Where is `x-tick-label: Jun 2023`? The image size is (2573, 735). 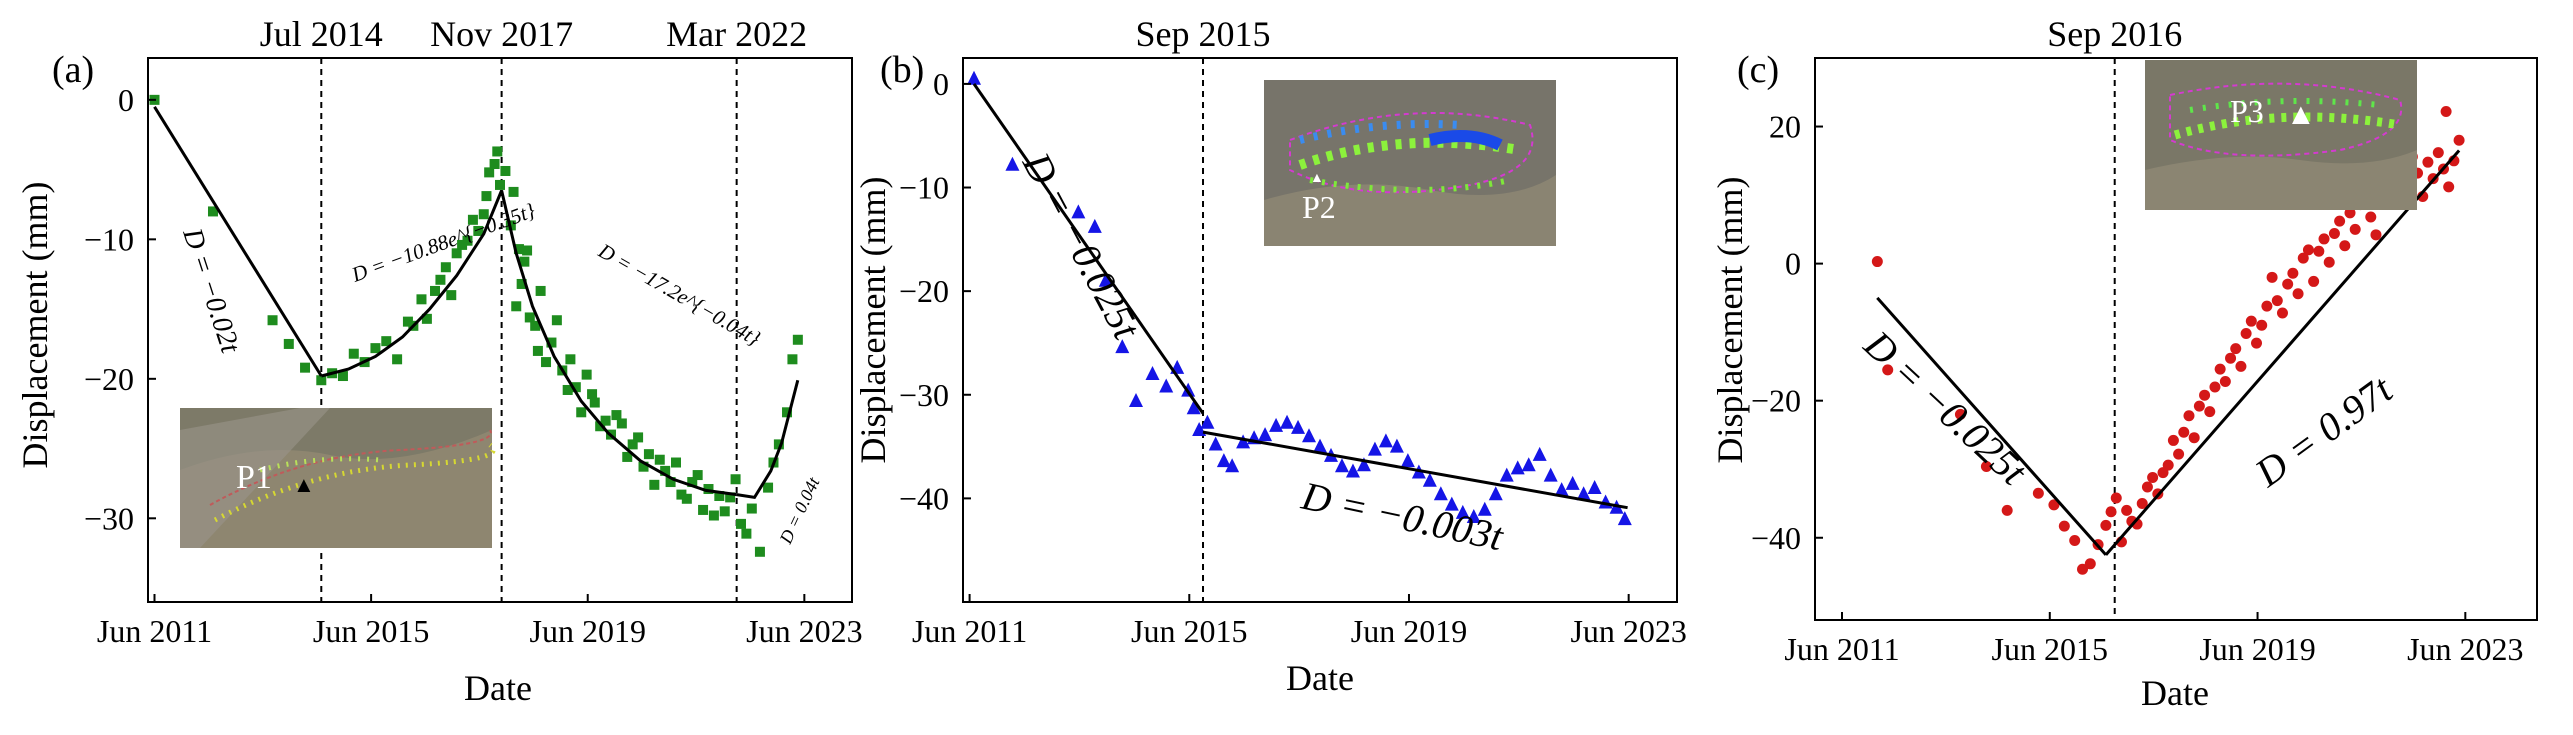
x-tick-label: Jun 2023 is located at coordinates (804, 631).